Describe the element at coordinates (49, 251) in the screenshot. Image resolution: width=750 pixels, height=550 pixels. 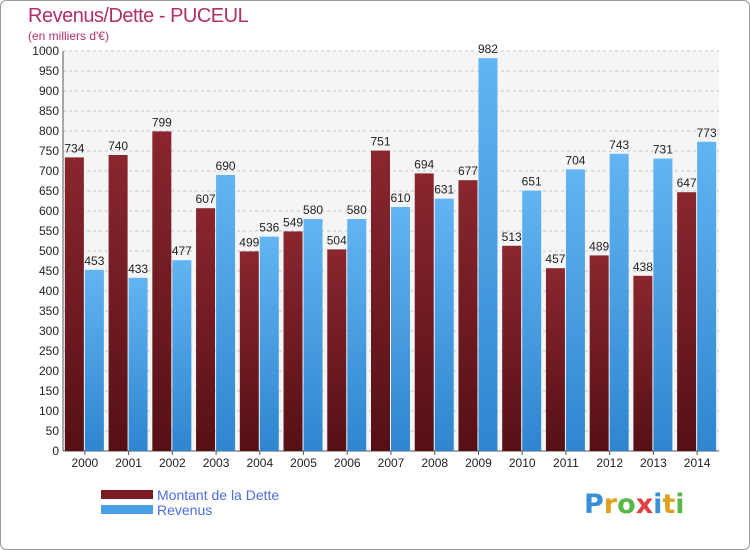
I see `y-tick-label: 500` at that location.